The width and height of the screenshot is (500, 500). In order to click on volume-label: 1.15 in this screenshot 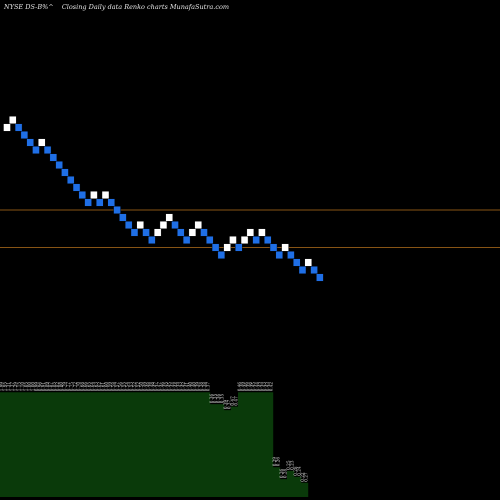, I will do `click(18, 387)`.